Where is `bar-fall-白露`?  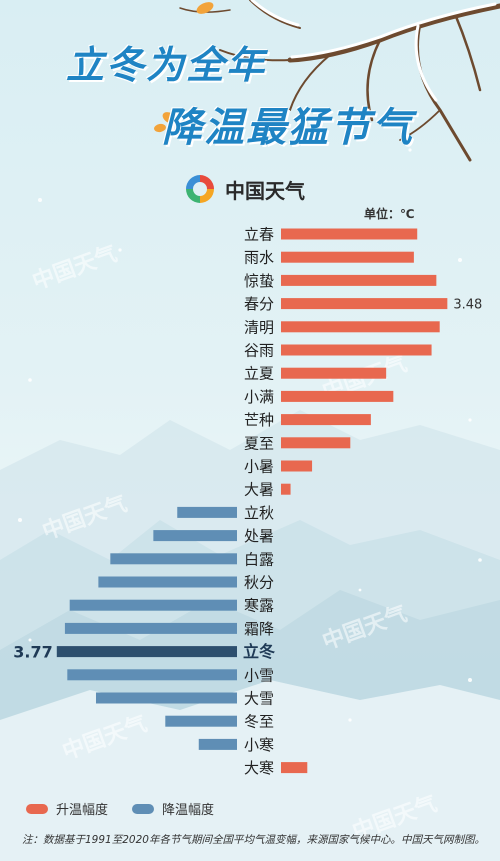
bar-fall-白露 is located at coordinates (173, 559).